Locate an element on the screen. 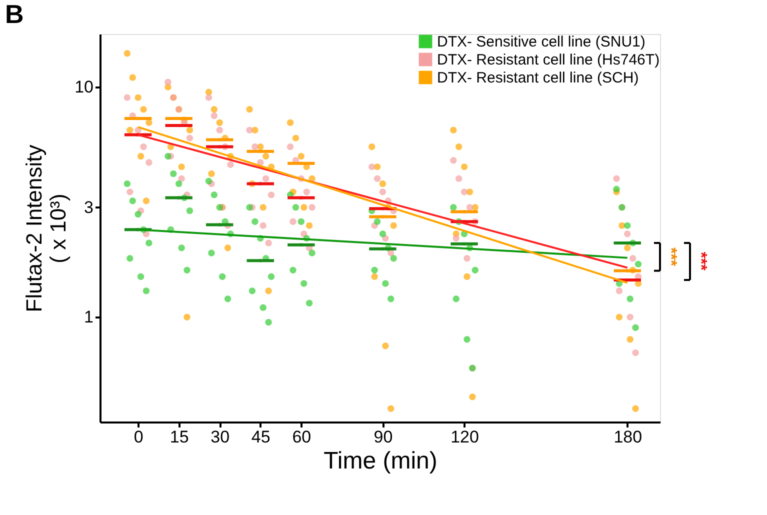 Image resolution: width=767 pixels, height=515 pixels. legend-label: DTX- Resistant cell line (SCH) is located at coordinates (538, 78).